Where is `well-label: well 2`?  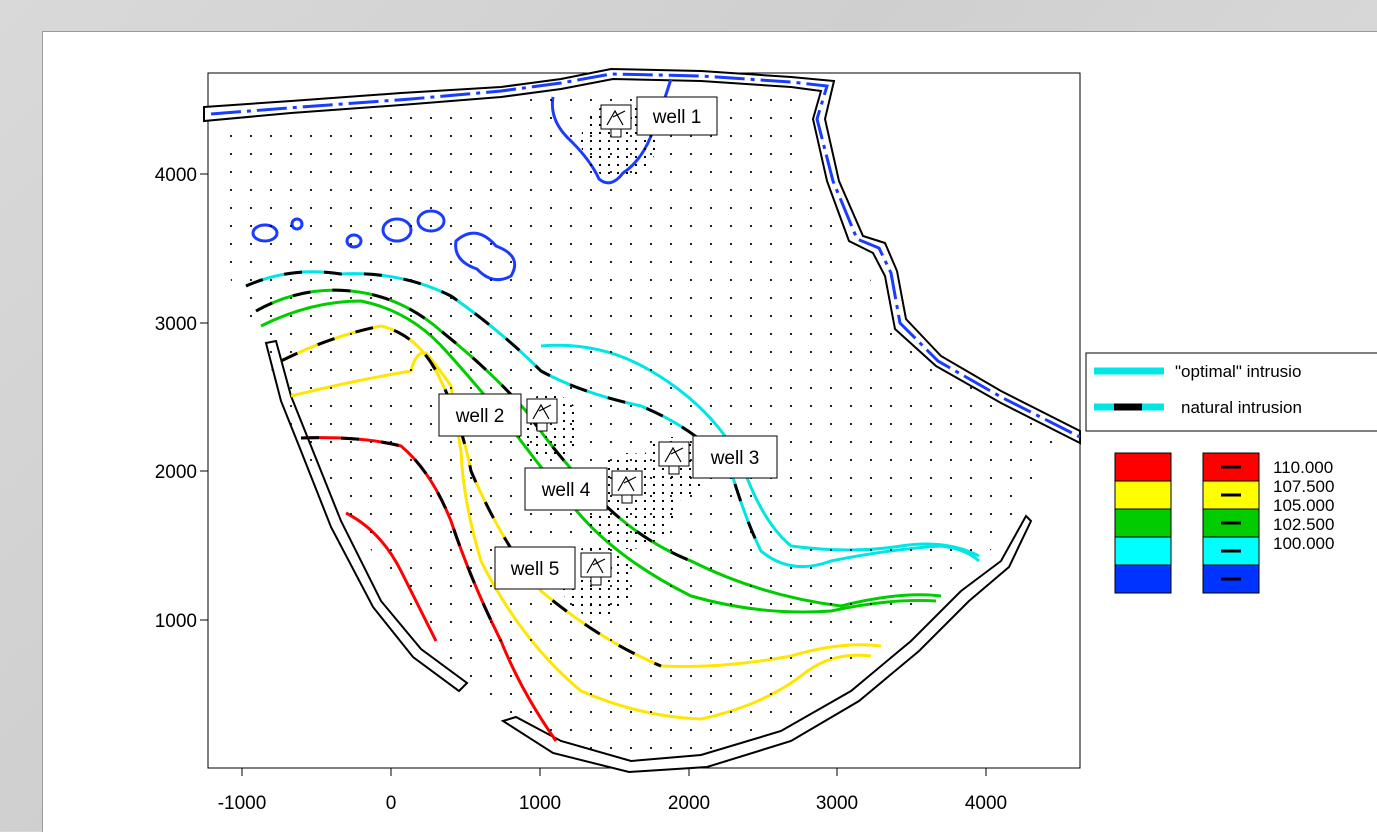
well-label: well 2 is located at coordinates (480, 416).